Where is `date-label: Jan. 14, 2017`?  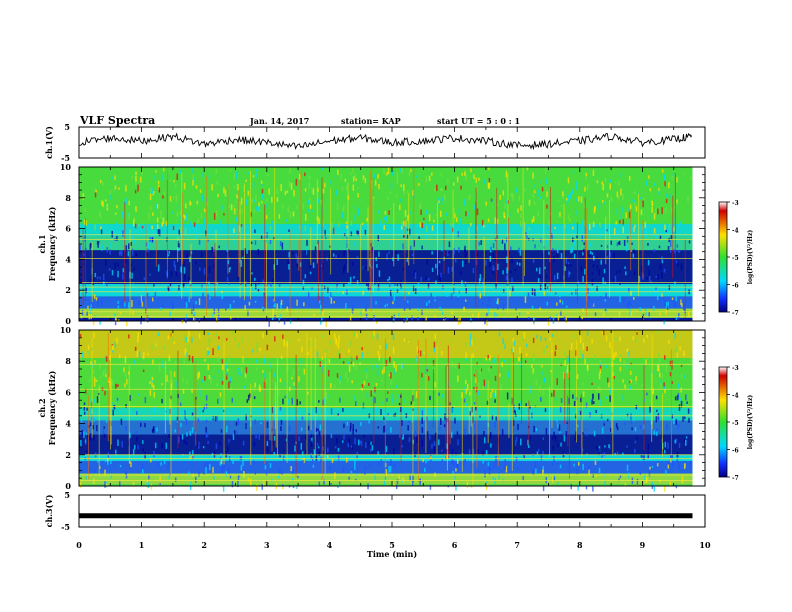 date-label: Jan. 14, 2017 is located at coordinates (280, 121).